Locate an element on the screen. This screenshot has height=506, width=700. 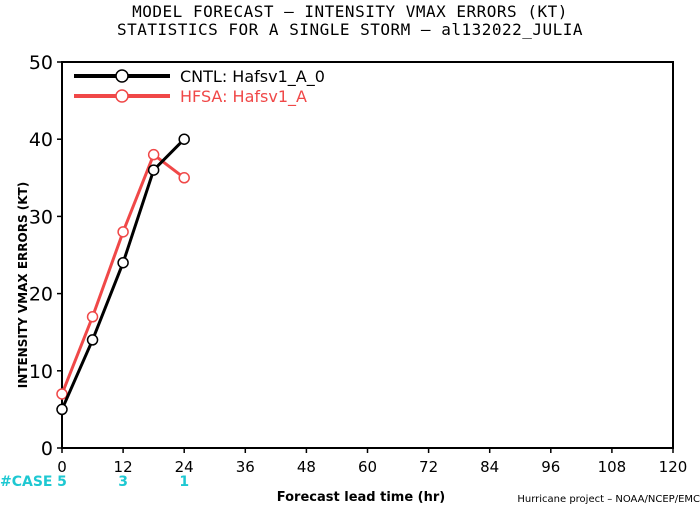
series-line-cntl is located at coordinates (123, 274).